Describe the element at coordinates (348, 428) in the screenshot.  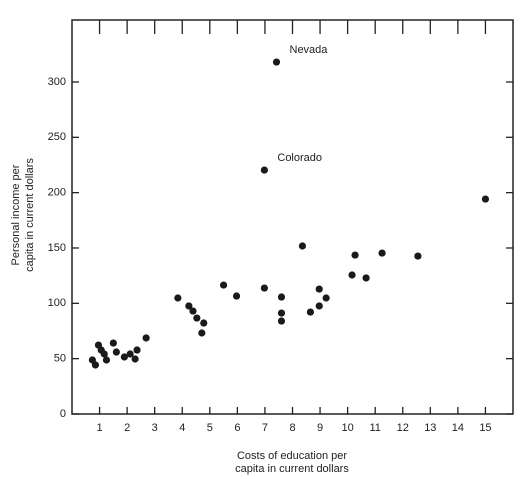
I see `x-tick-label: 10` at that location.